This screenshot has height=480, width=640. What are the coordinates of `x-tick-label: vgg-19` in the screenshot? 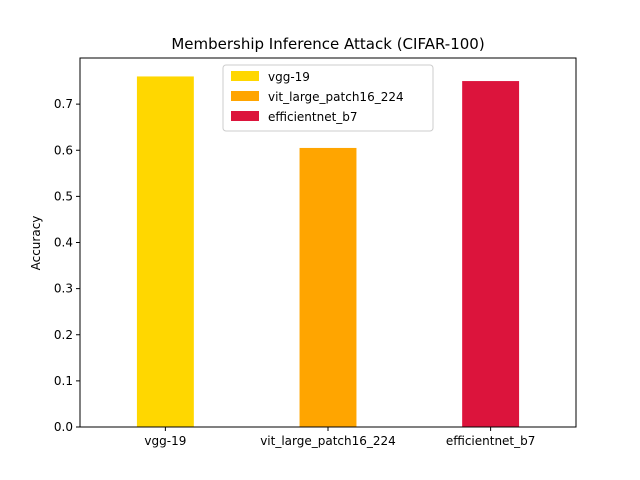 It's located at (165, 441).